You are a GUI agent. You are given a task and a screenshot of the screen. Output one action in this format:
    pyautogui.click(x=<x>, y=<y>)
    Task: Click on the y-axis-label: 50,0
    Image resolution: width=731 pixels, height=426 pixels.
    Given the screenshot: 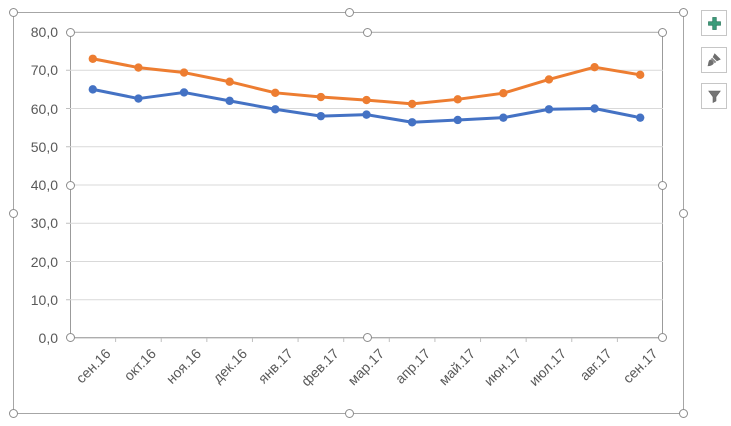 What is the action you would take?
    pyautogui.click(x=44, y=146)
    